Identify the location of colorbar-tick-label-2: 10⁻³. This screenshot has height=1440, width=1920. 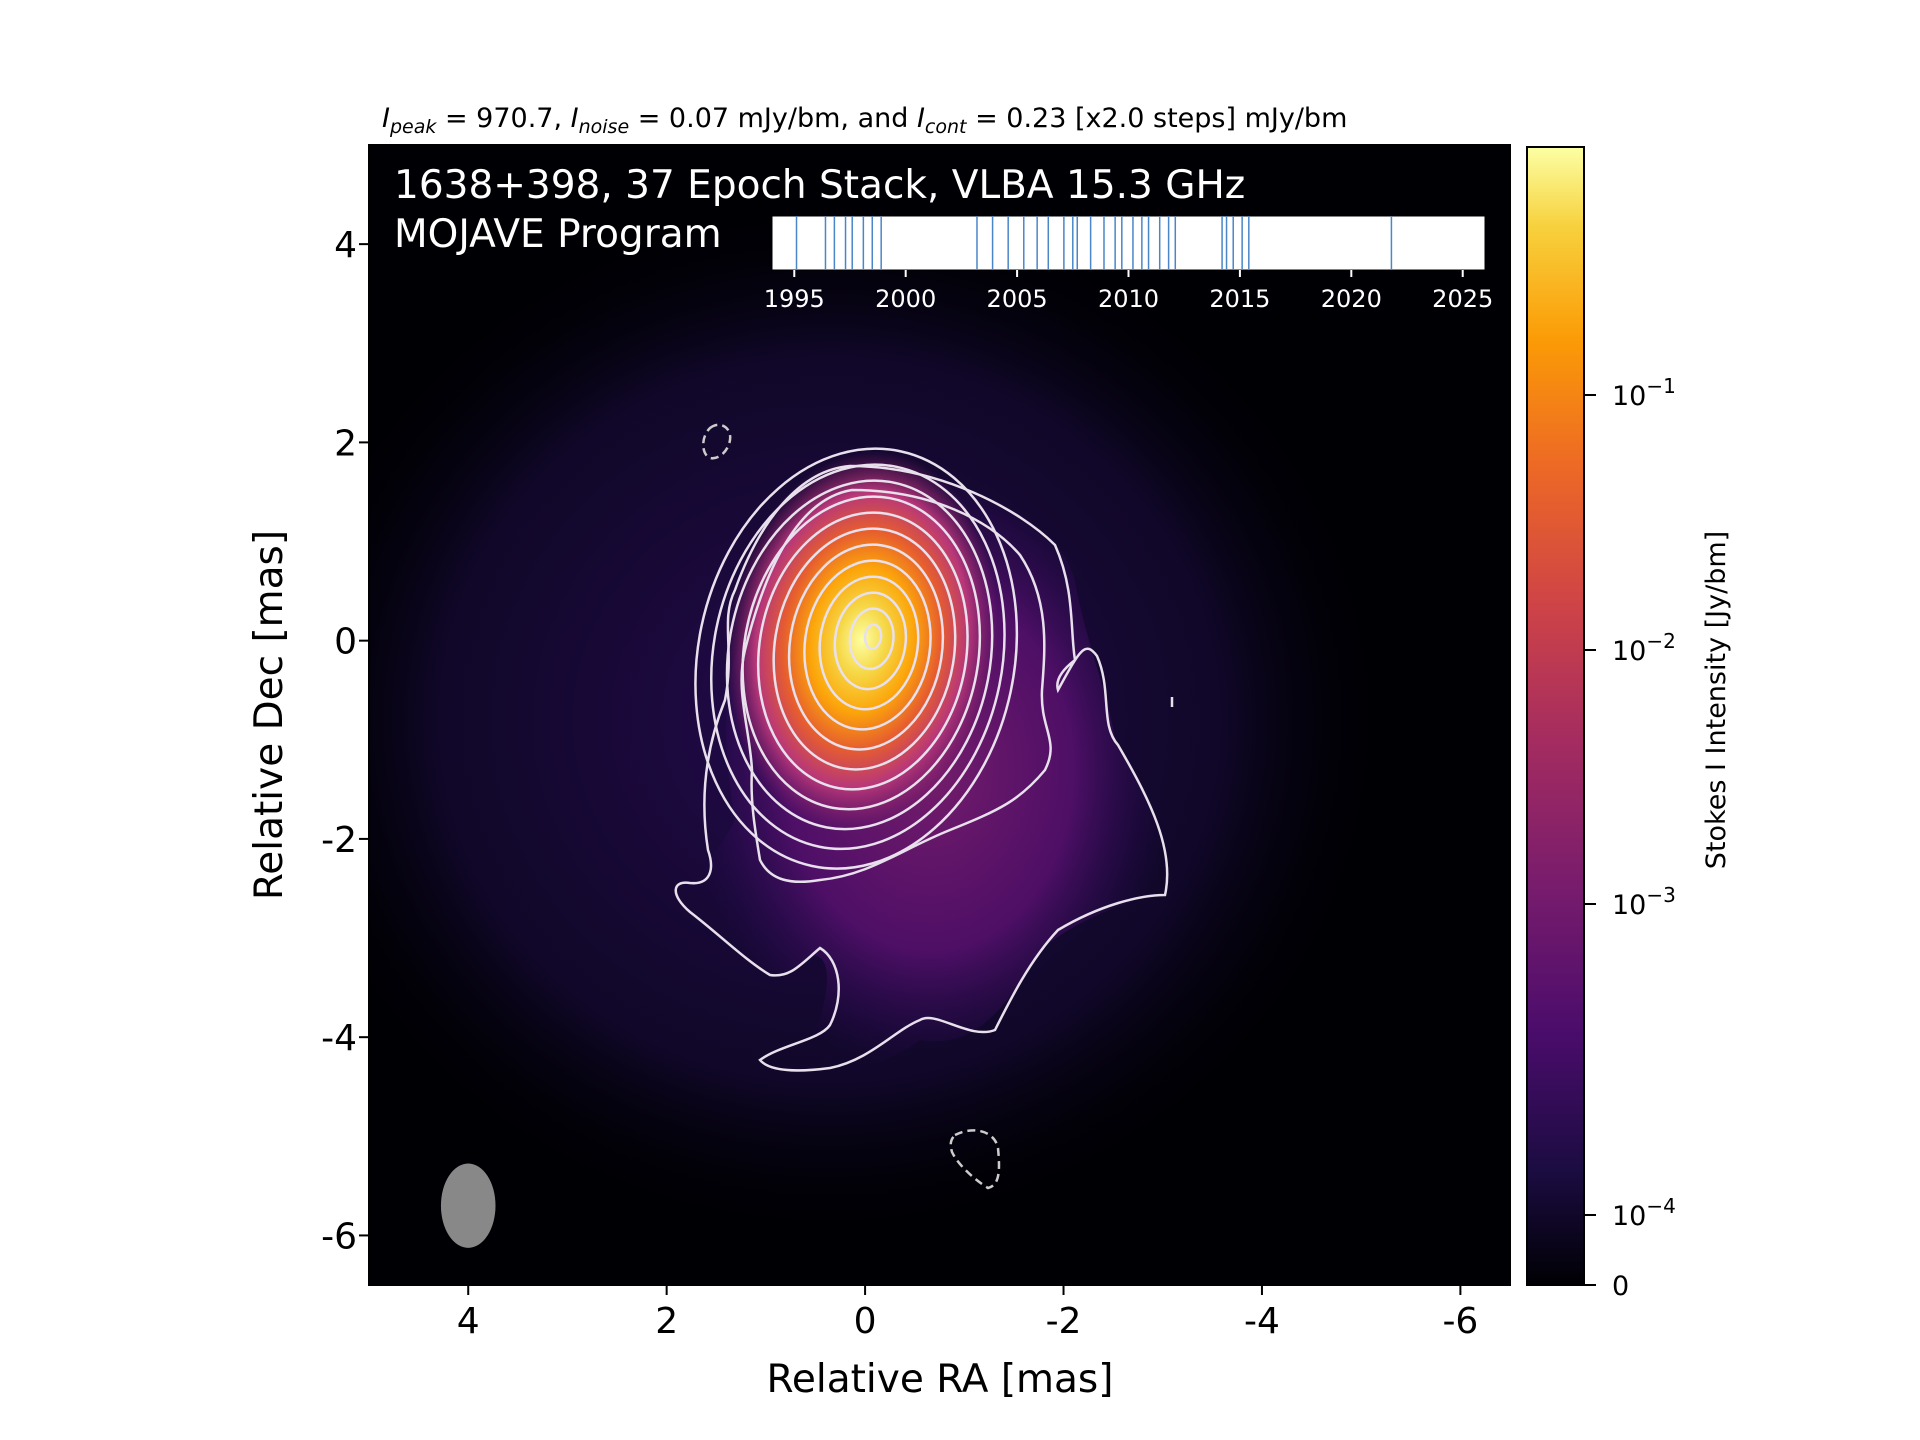
(1644, 902).